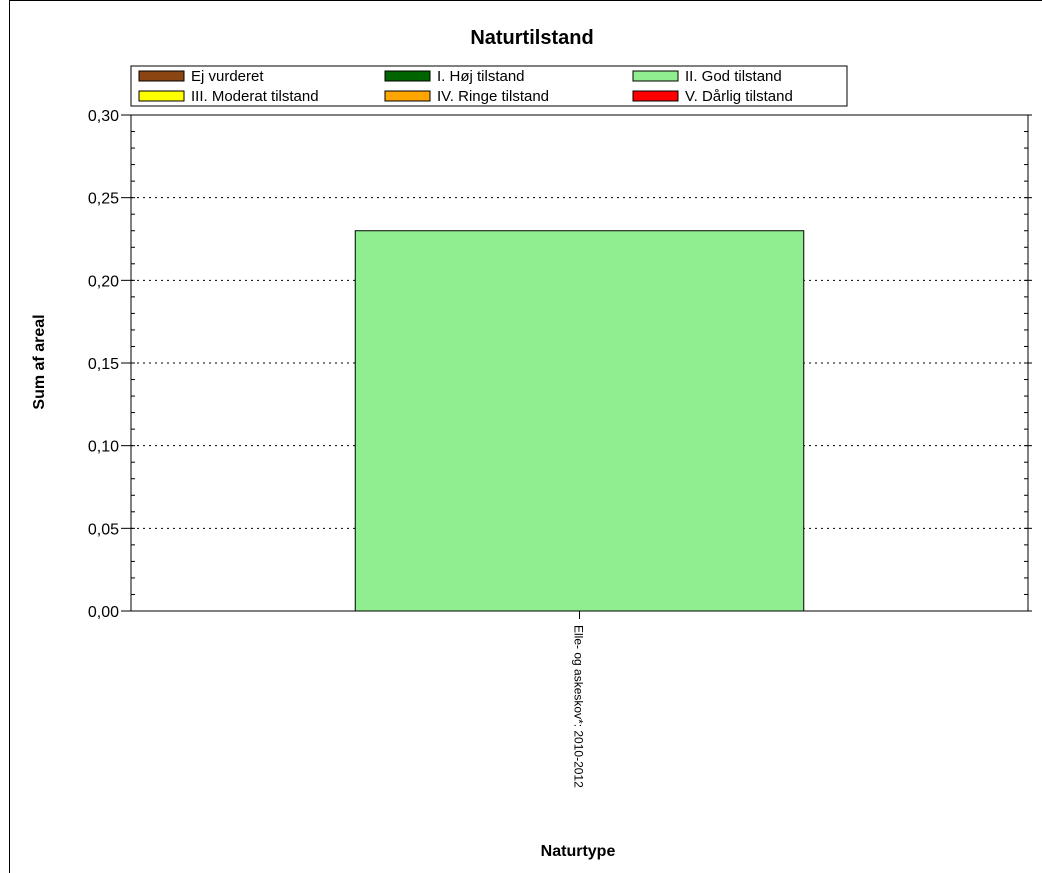 Image resolution: width=1042 pixels, height=873 pixels. What do you see at coordinates (39, 361) in the screenshot?
I see `y-axis-title: Sum af areal` at bounding box center [39, 361].